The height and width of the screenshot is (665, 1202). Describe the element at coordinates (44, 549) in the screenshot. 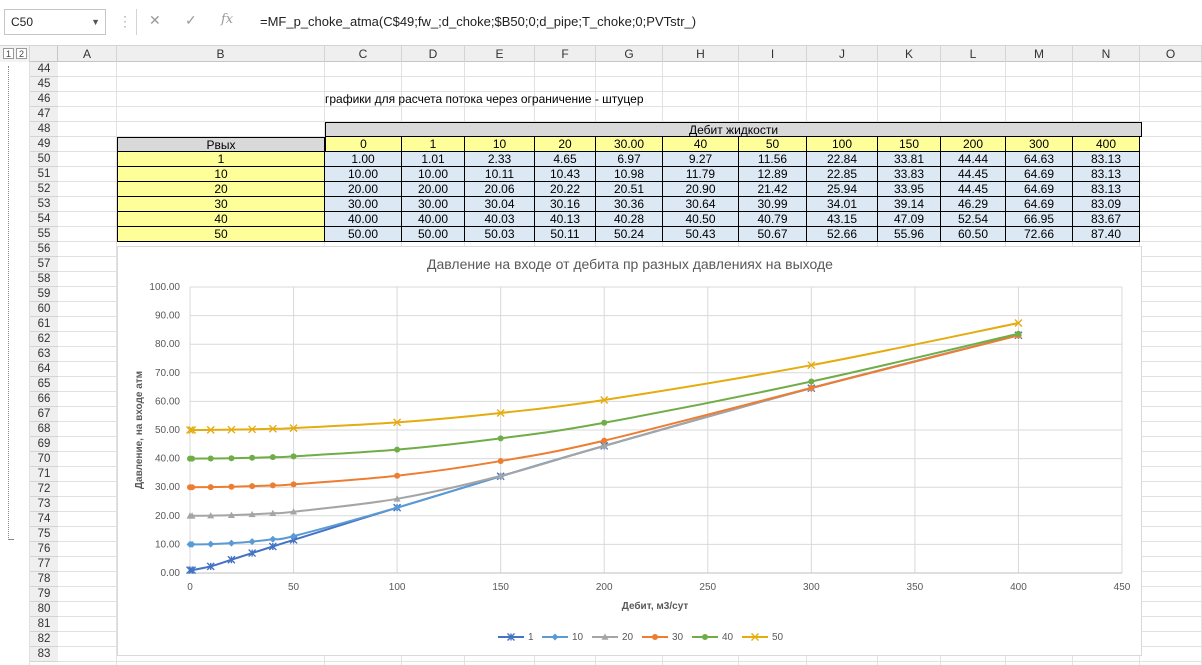

I see `row-header: 76` at that location.